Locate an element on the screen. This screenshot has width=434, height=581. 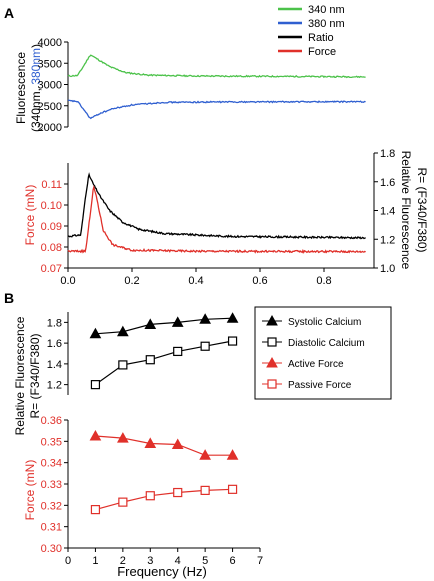
b-top-ytick-label-0: 1.2 is located at coordinates (54, 386).